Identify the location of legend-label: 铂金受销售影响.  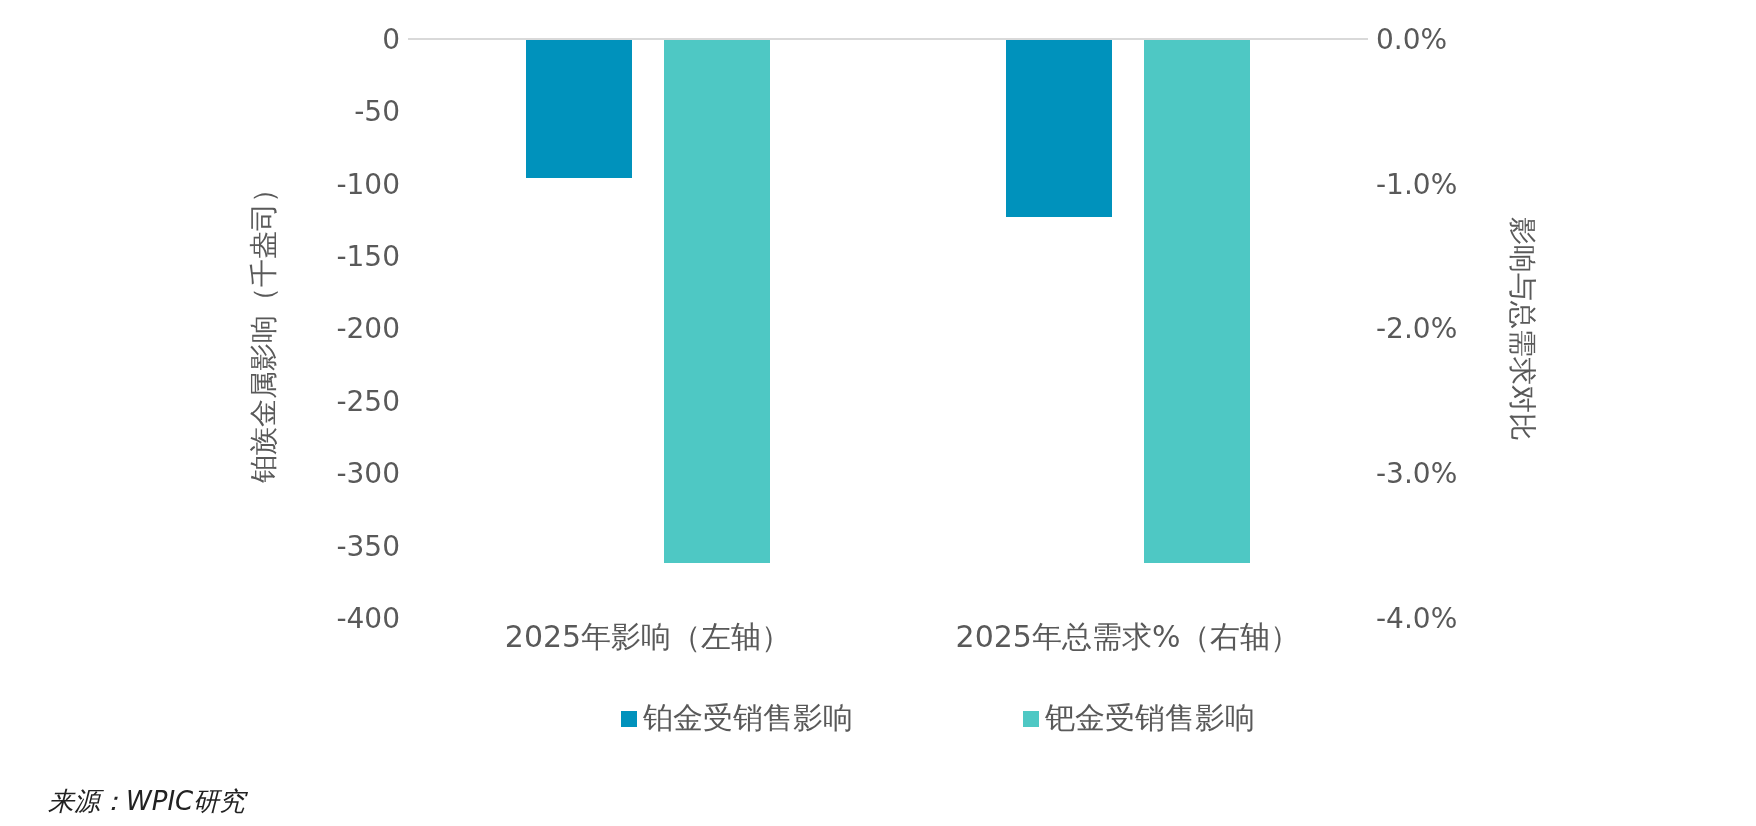
(748, 718).